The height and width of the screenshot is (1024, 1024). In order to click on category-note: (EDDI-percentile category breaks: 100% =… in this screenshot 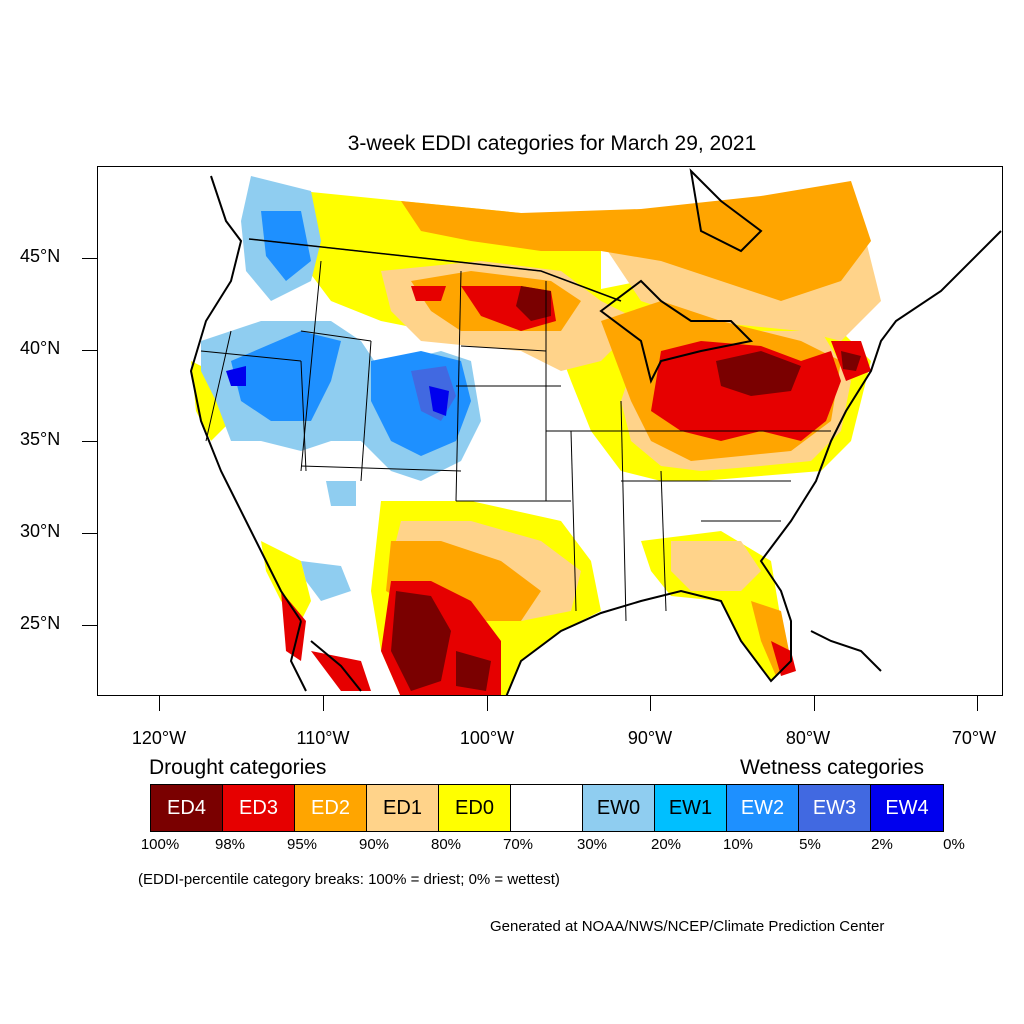, I will do `click(349, 879)`.